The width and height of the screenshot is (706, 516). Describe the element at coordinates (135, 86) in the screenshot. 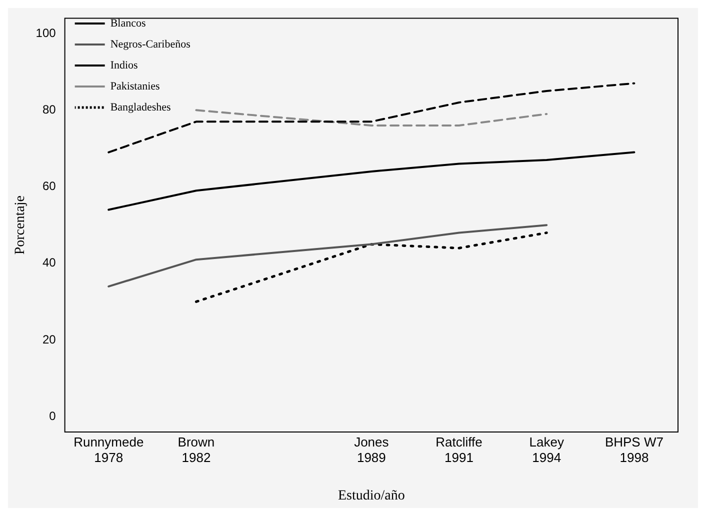

I see `legend-label: Pakistanies` at that location.